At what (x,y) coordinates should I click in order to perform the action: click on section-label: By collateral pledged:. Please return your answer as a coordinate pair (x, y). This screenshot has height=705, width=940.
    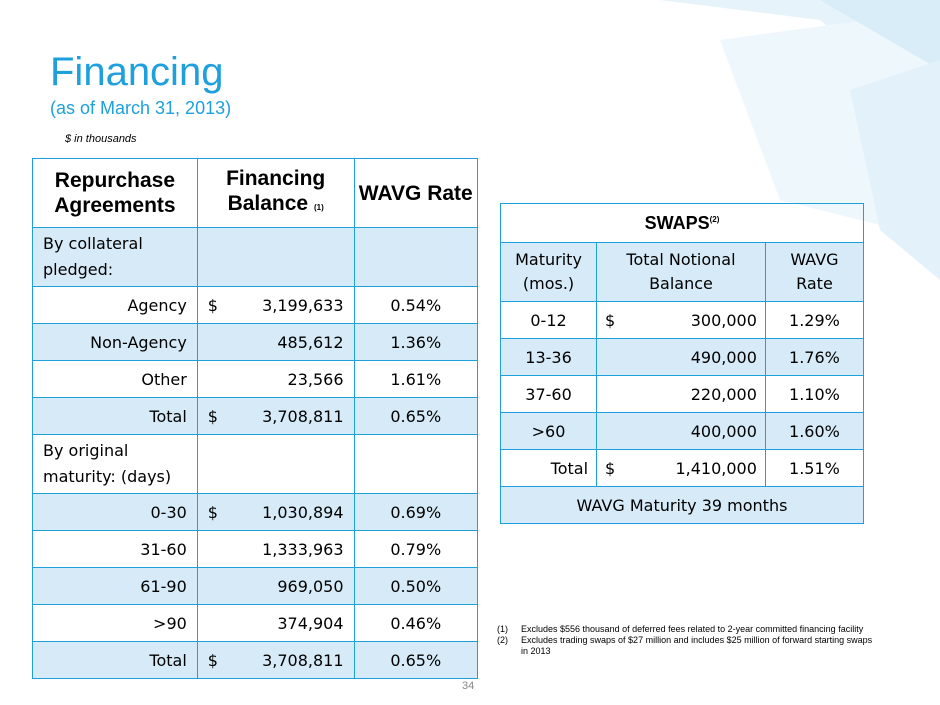
    Looking at the image, I should click on (115, 257).